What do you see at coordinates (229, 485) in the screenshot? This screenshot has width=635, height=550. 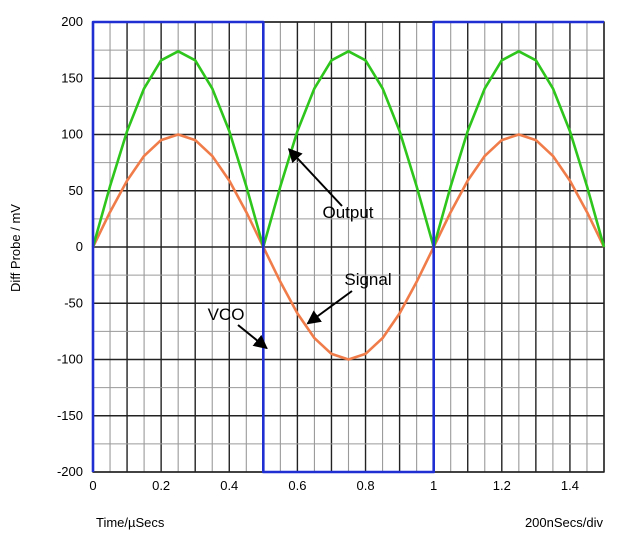 I see `x-tick-label: 0.4` at bounding box center [229, 485].